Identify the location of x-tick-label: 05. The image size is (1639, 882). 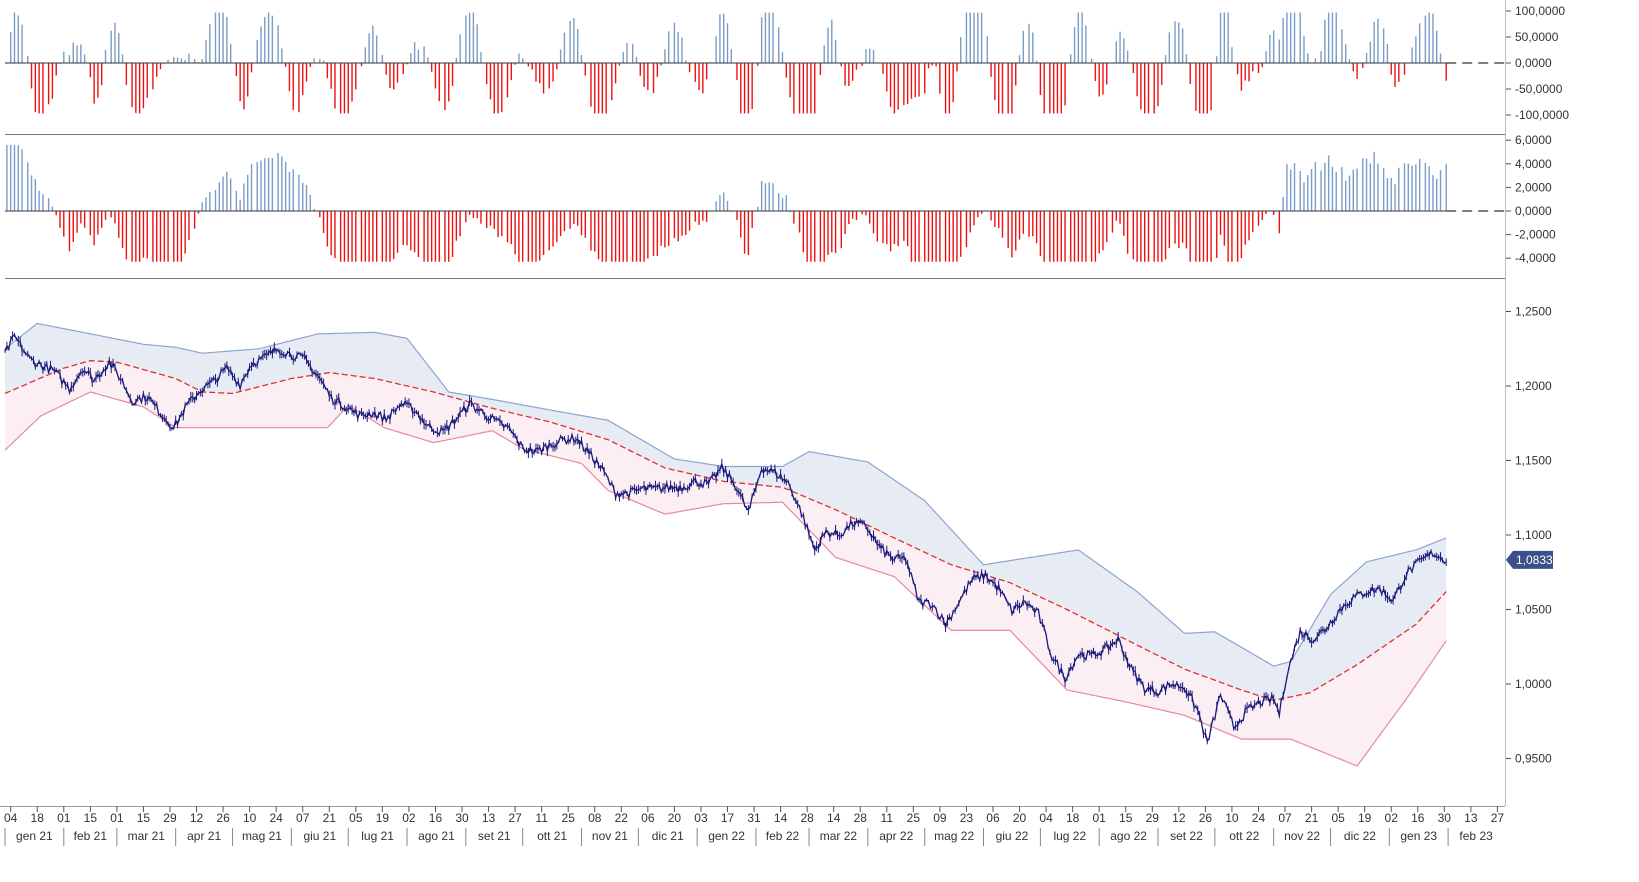
(356, 818).